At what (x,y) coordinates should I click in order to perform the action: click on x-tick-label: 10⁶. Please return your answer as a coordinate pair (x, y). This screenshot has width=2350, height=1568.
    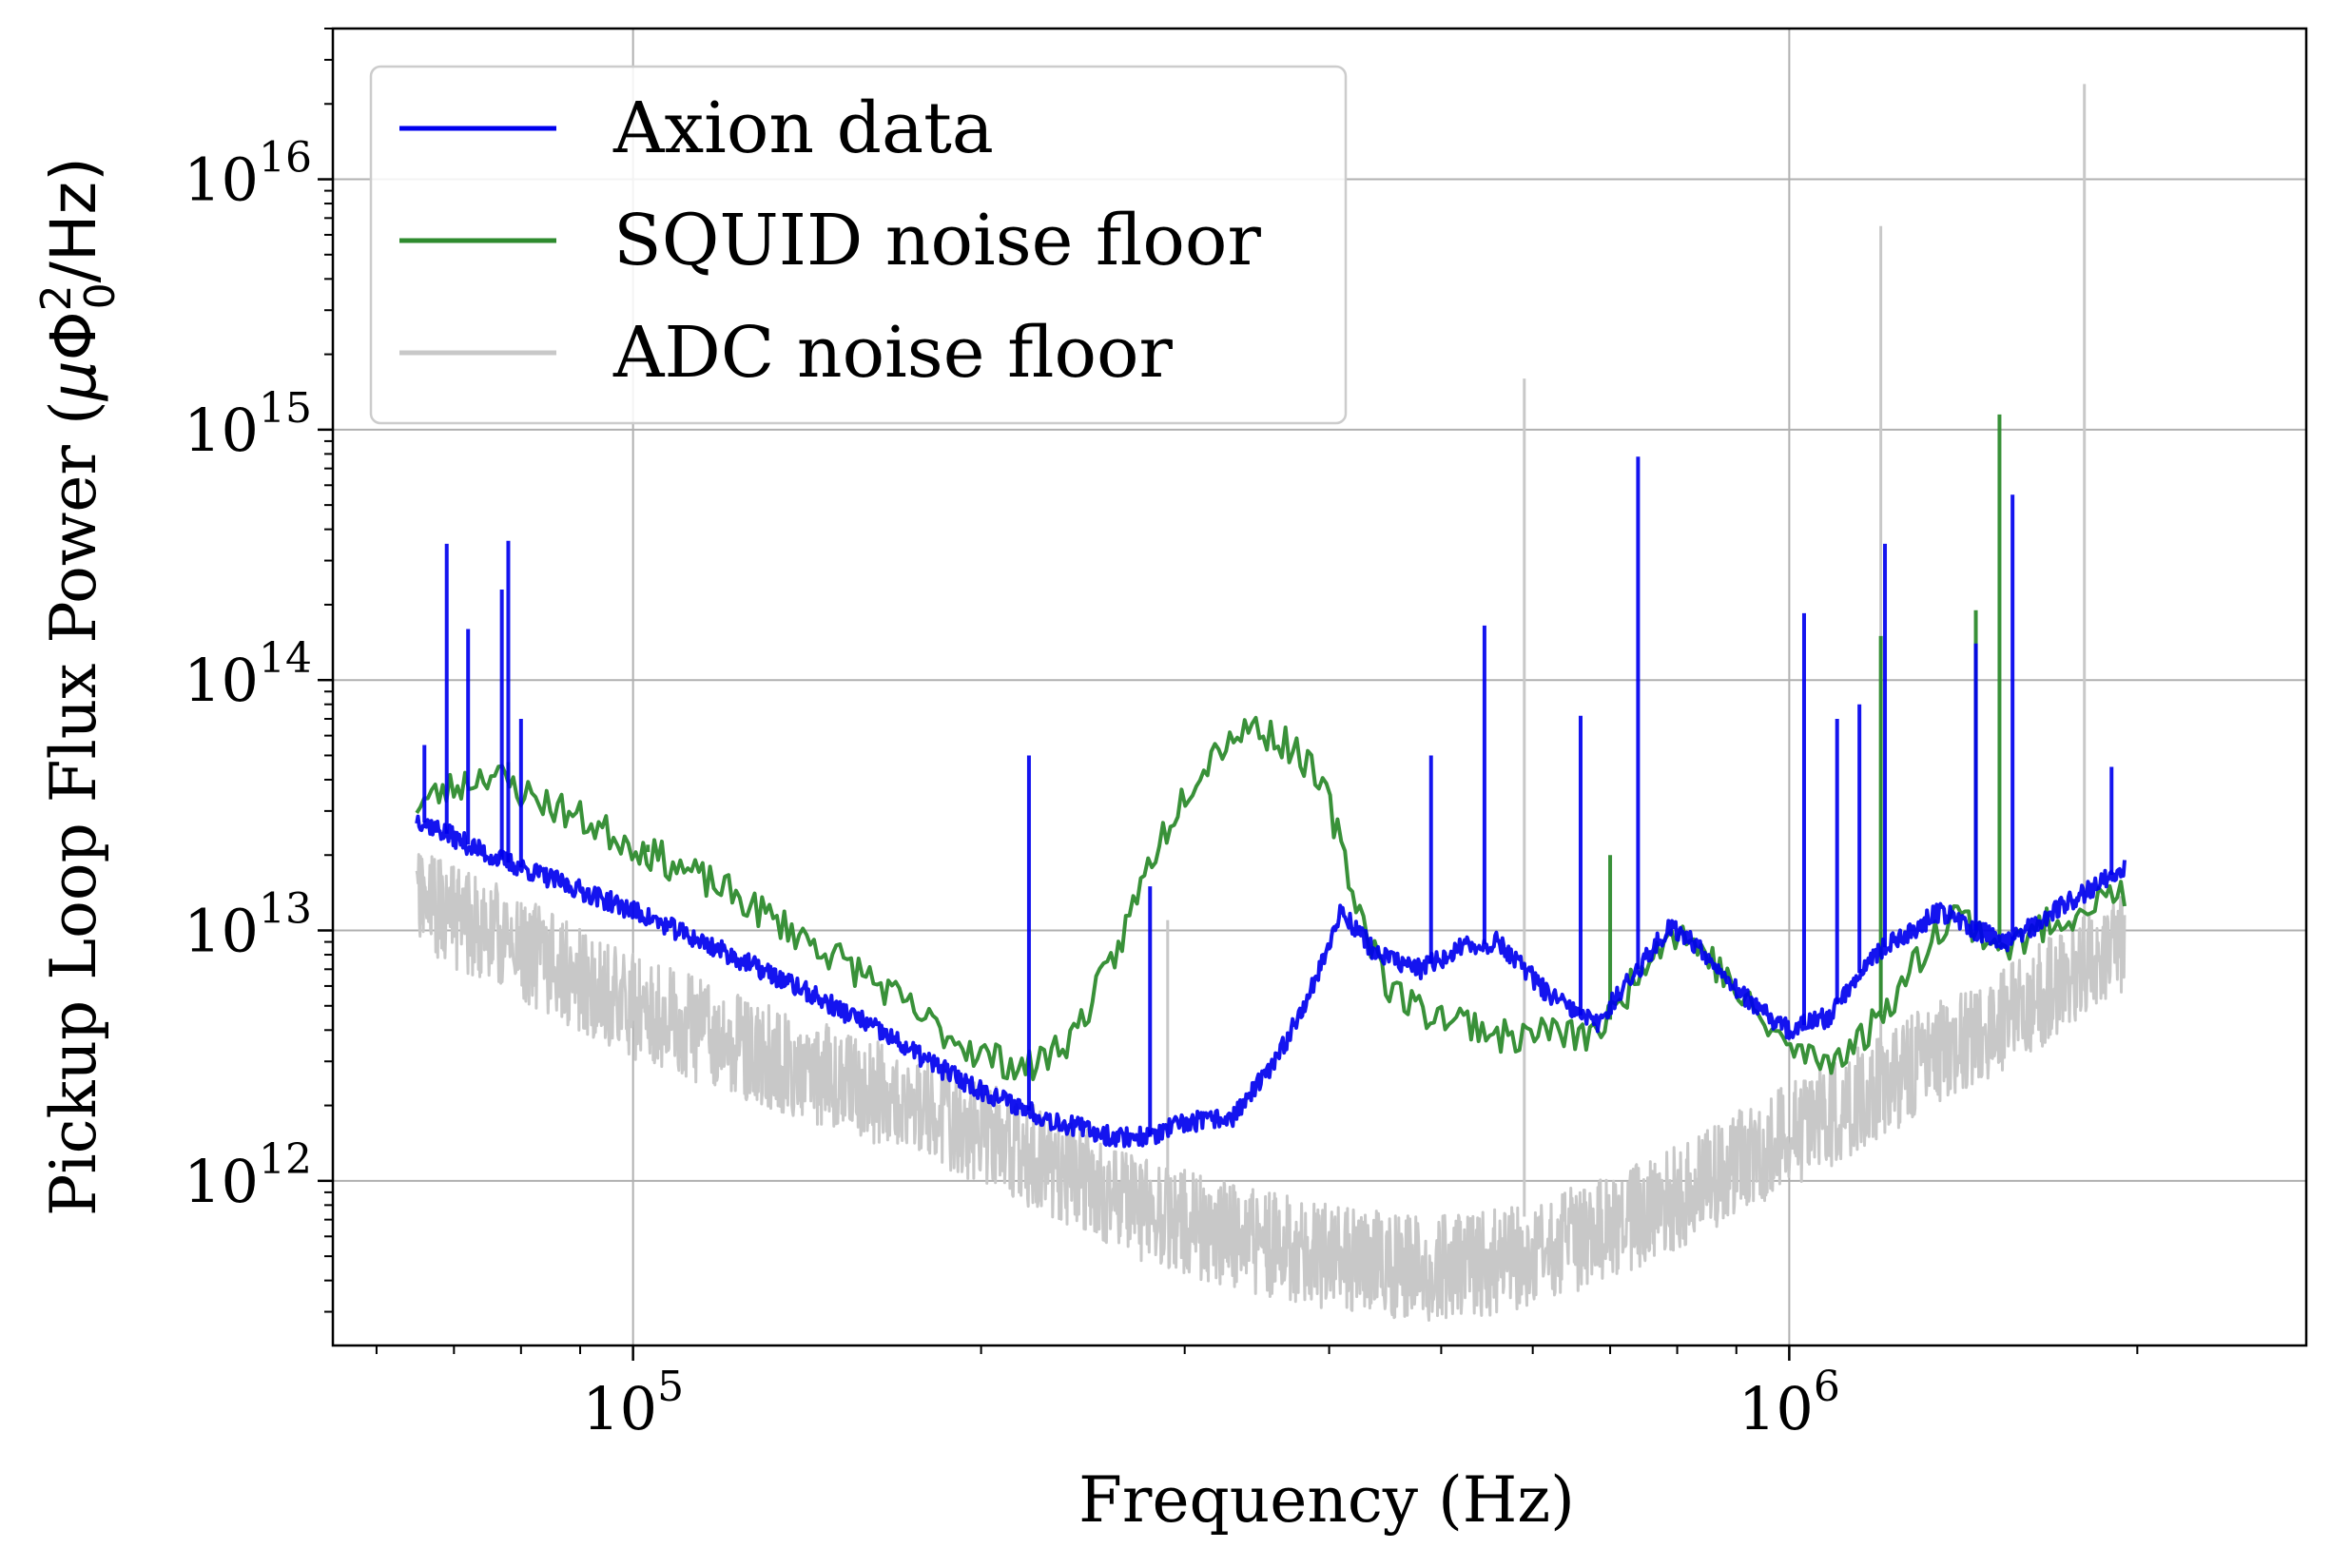
    Looking at the image, I should click on (1789, 1403).